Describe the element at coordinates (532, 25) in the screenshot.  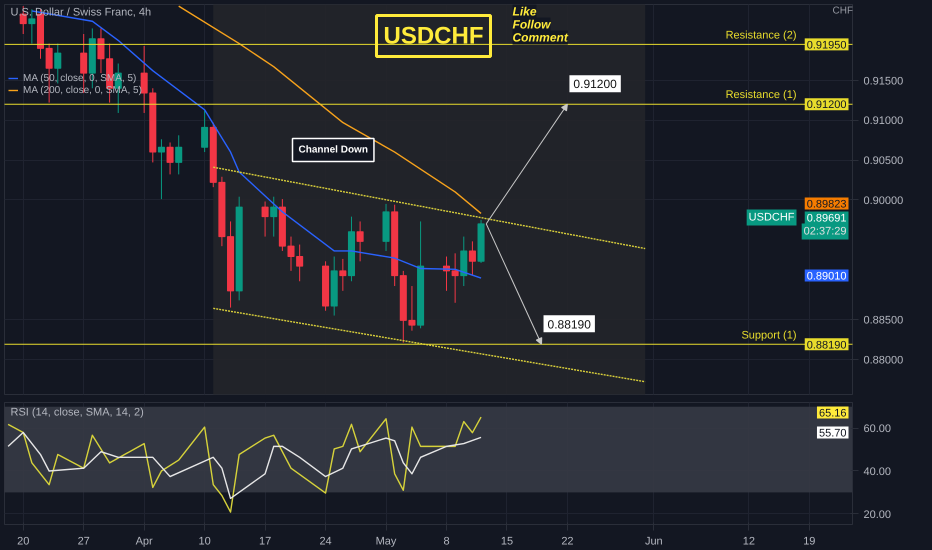
I see `annotation: Follow` at that location.